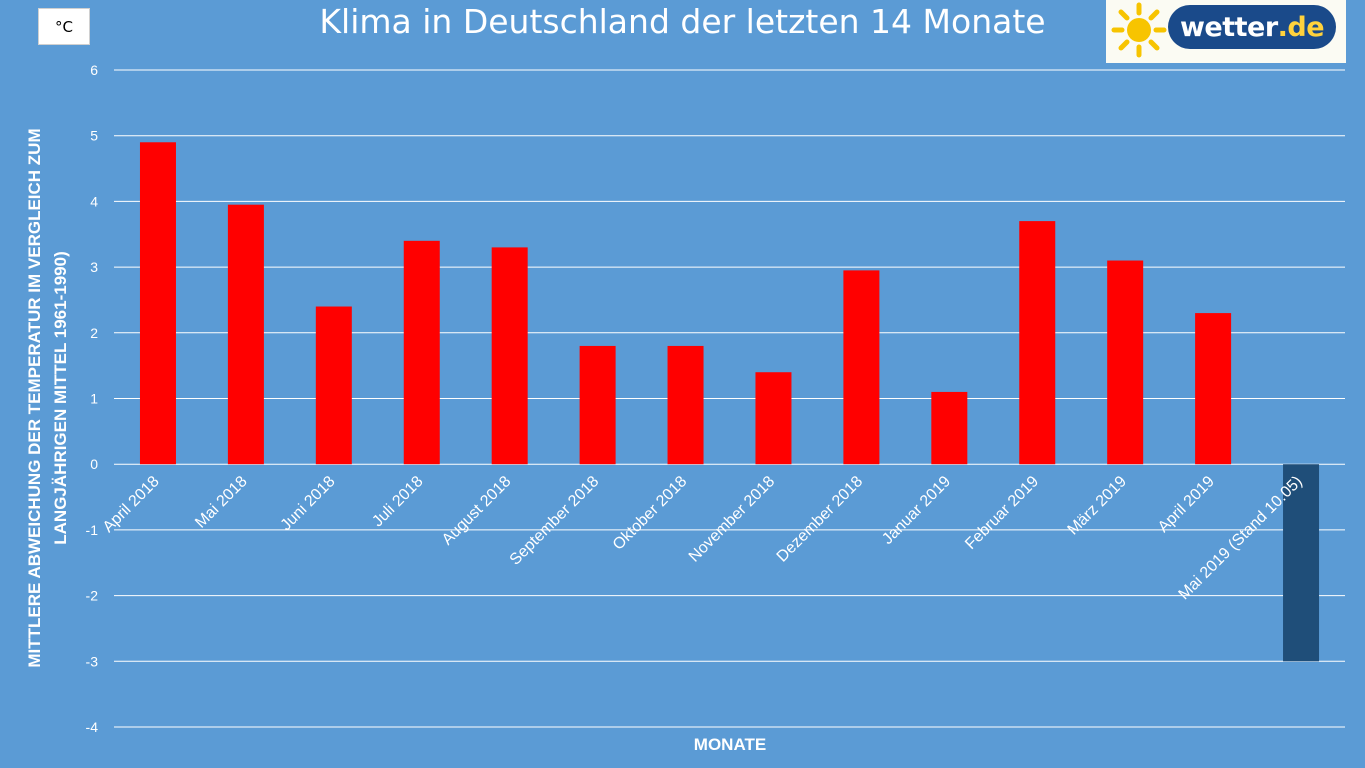 Image resolution: width=1365 pixels, height=768 pixels. Describe the element at coordinates (92, 727) in the screenshot. I see `y-tick-label: -4` at that location.